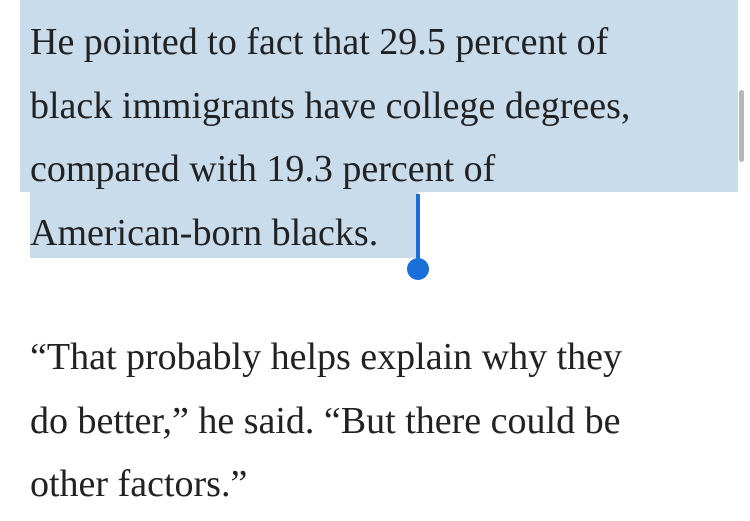  Describe the element at coordinates (741, 126) in the screenshot. I see `scrollbar` at that location.